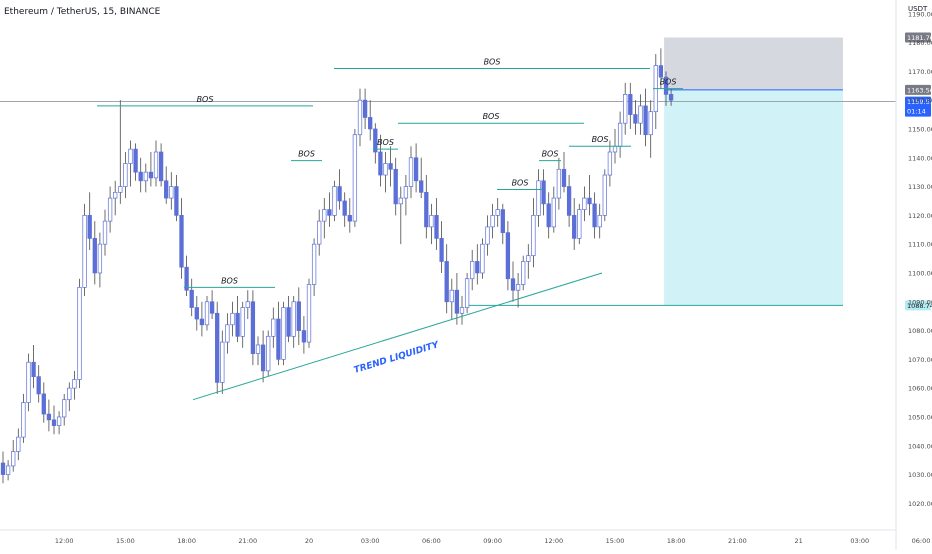 This screenshot has height=554, width=932. What do you see at coordinates (753, 63) in the screenshot?
I see `stop-loss-zone` at bounding box center [753, 63].